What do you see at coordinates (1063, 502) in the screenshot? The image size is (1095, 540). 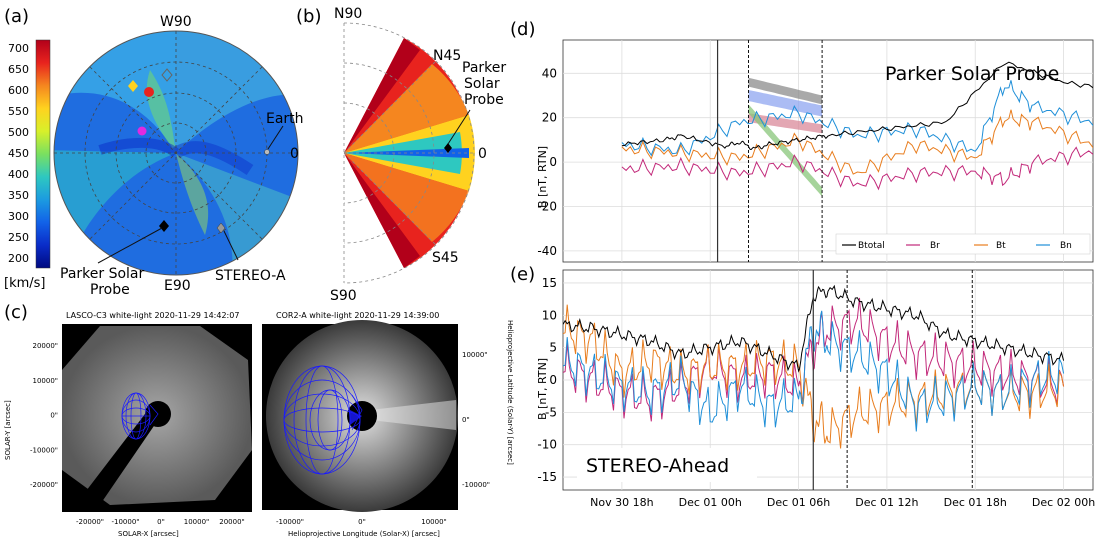 I see `x-tick-label: Dec 02 00h` at bounding box center [1063, 502].